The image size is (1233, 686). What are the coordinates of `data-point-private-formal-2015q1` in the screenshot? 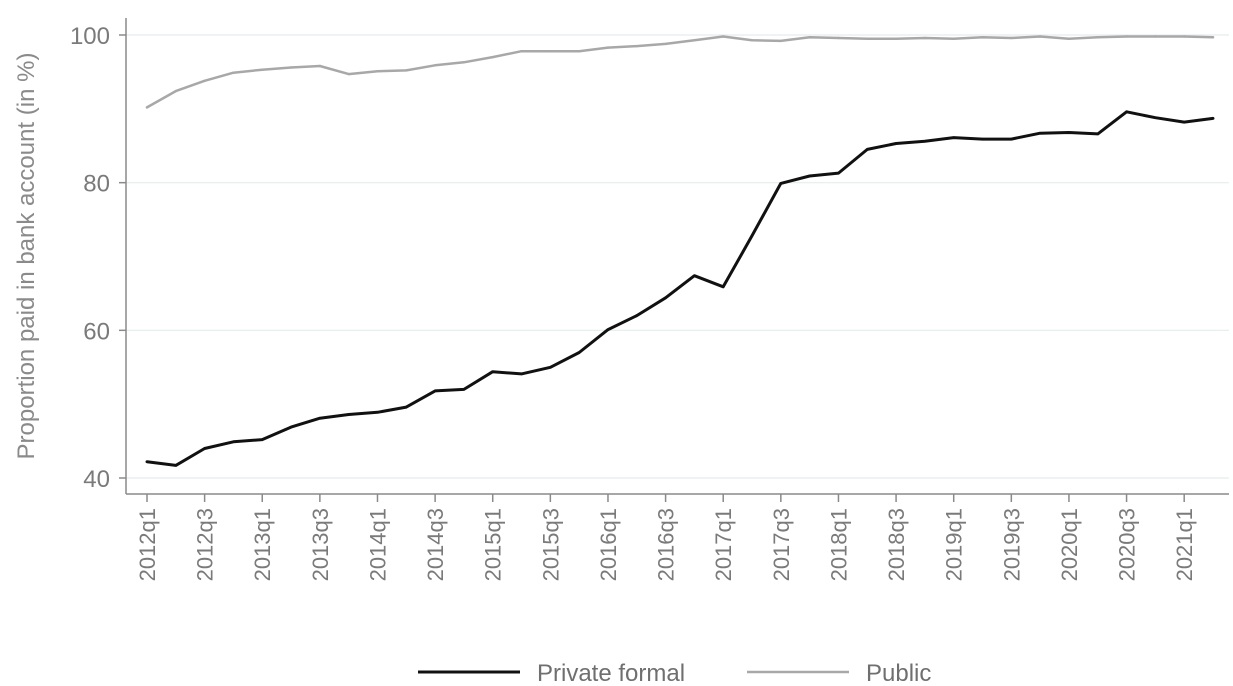 It's located at (492, 371).